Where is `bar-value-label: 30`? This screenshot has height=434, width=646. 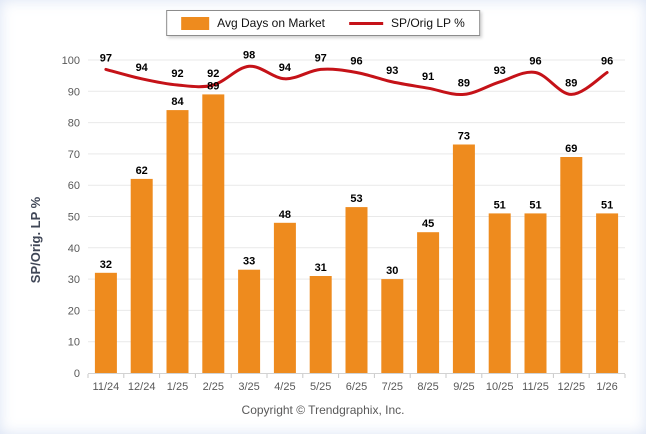 bar-value-label: 30 is located at coordinates (392, 271).